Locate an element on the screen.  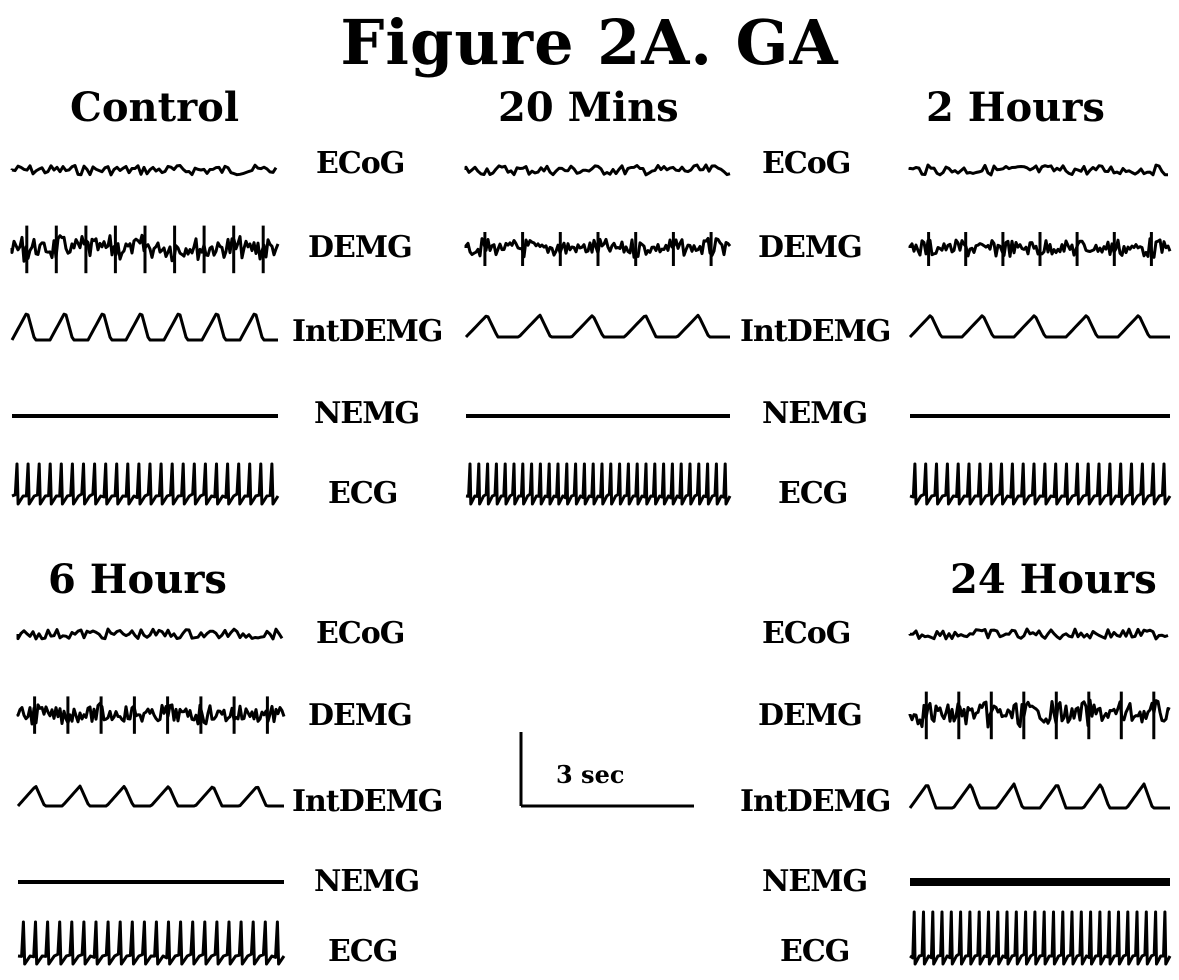
scale-bar-label: 3 sec is located at coordinates (590, 774).